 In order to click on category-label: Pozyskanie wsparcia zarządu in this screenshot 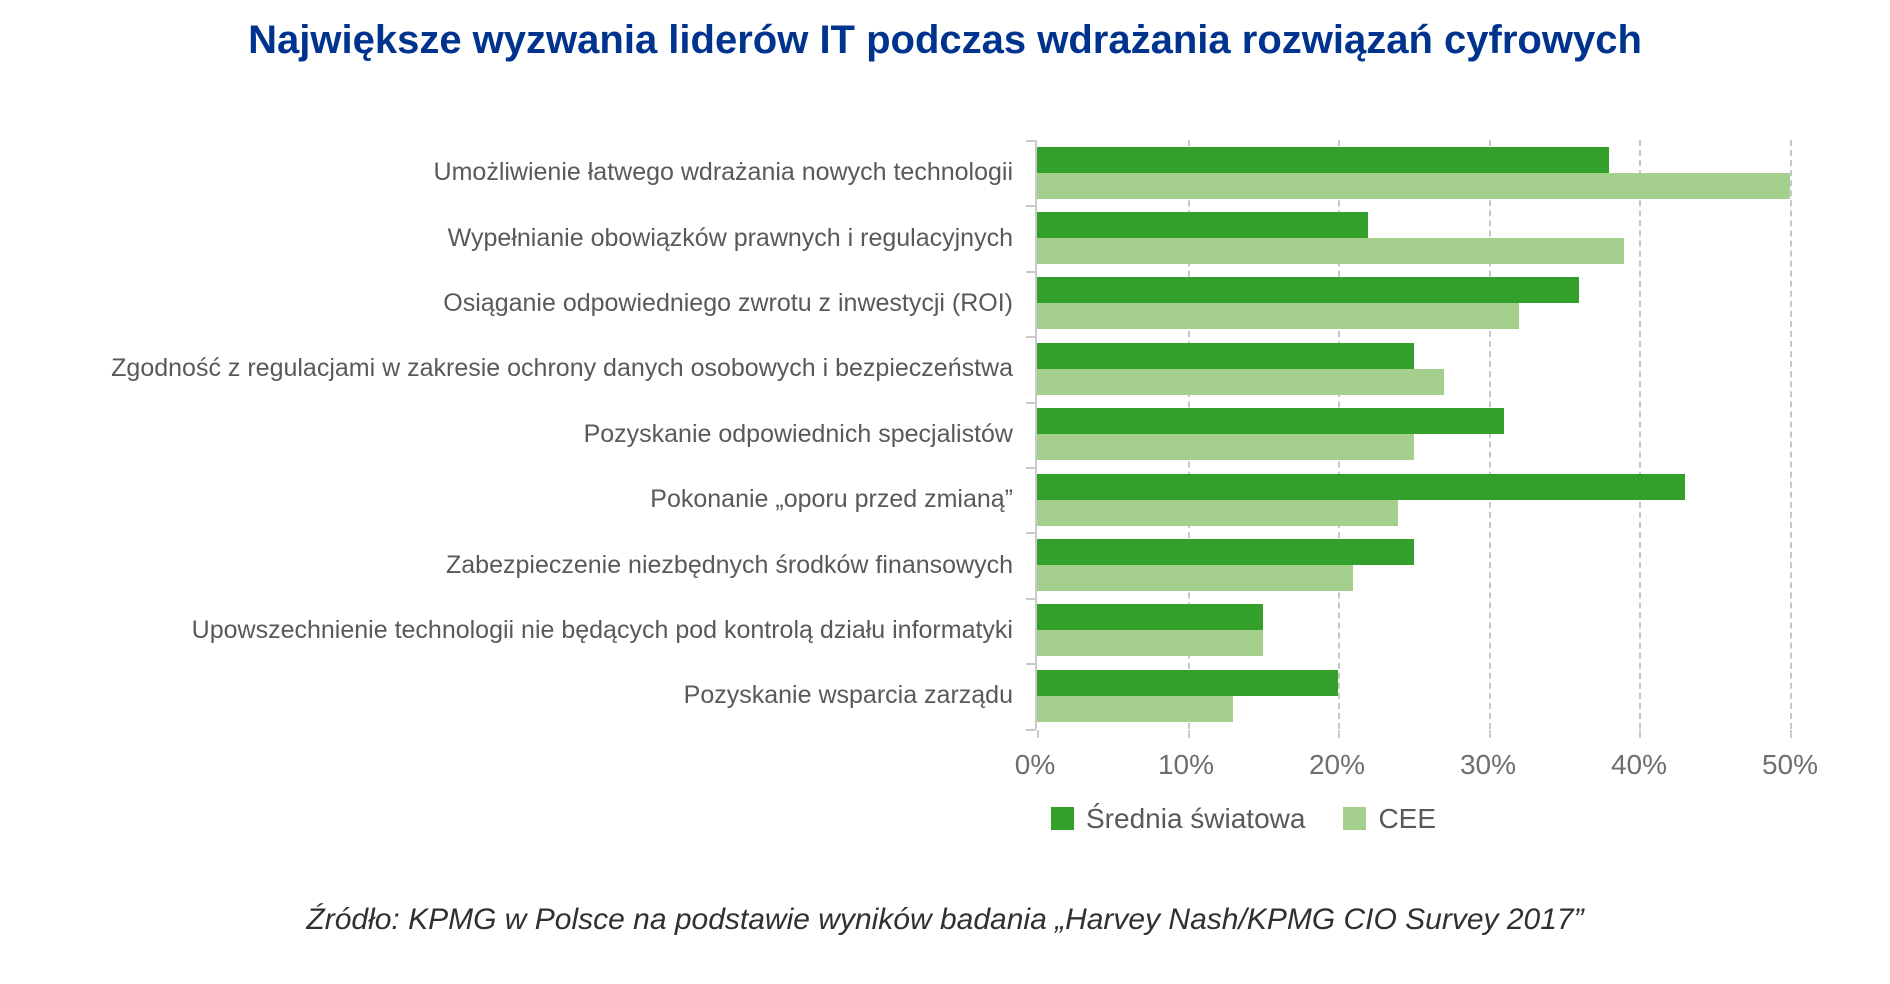, I will do `click(848, 695)`.